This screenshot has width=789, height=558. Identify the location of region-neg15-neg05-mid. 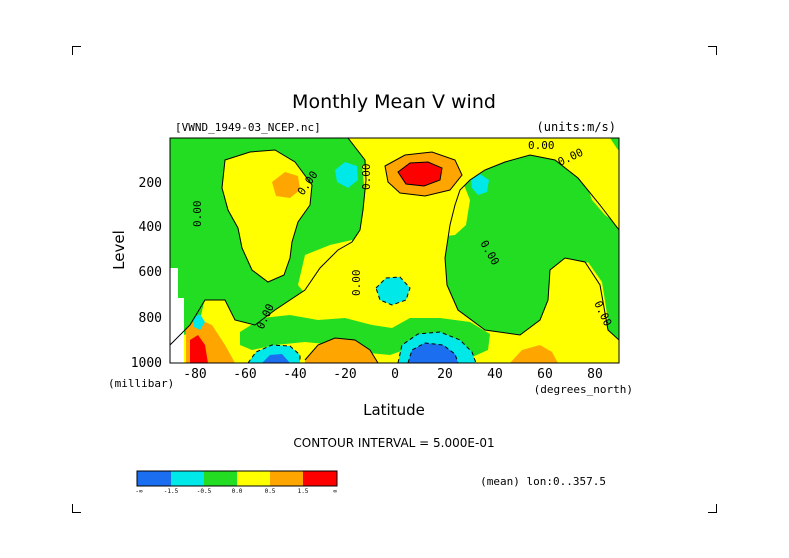
(393, 291).